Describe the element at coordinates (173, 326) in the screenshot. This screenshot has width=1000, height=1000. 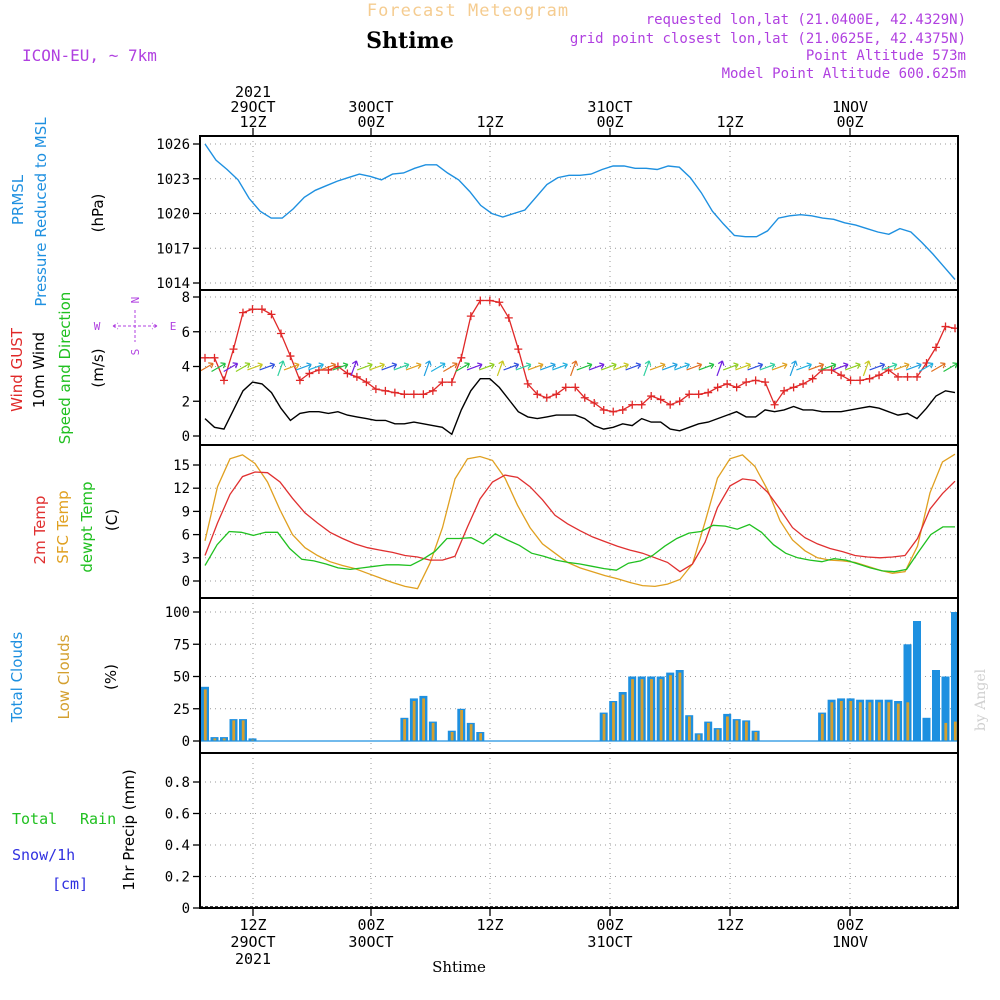
I see `compass-east: E` at that location.